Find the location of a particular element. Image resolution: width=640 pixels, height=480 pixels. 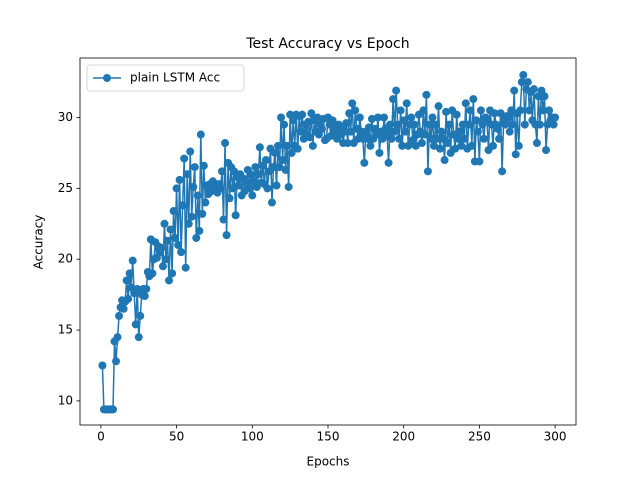

y-tick-label: 15 is located at coordinates (65, 330).